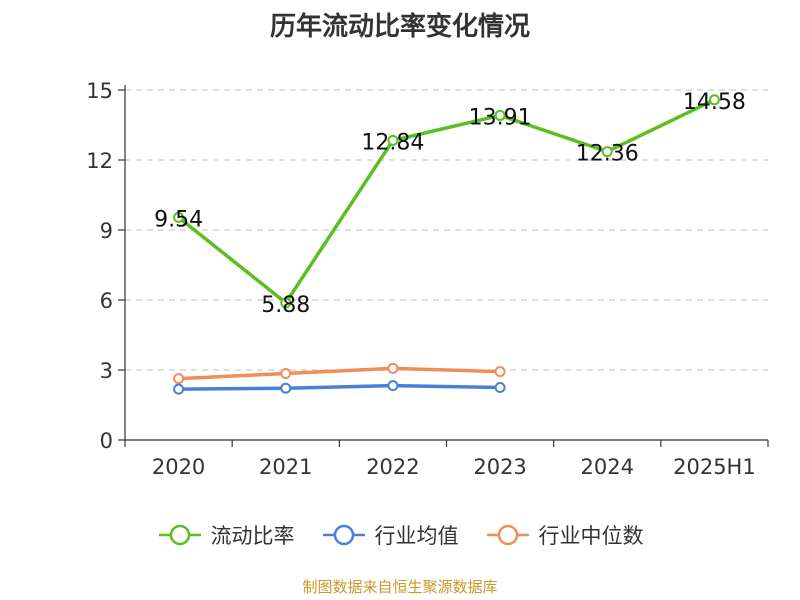 The height and width of the screenshot is (600, 800). What do you see at coordinates (99, 161) in the screenshot?
I see `y-tick-label: 12` at bounding box center [99, 161].